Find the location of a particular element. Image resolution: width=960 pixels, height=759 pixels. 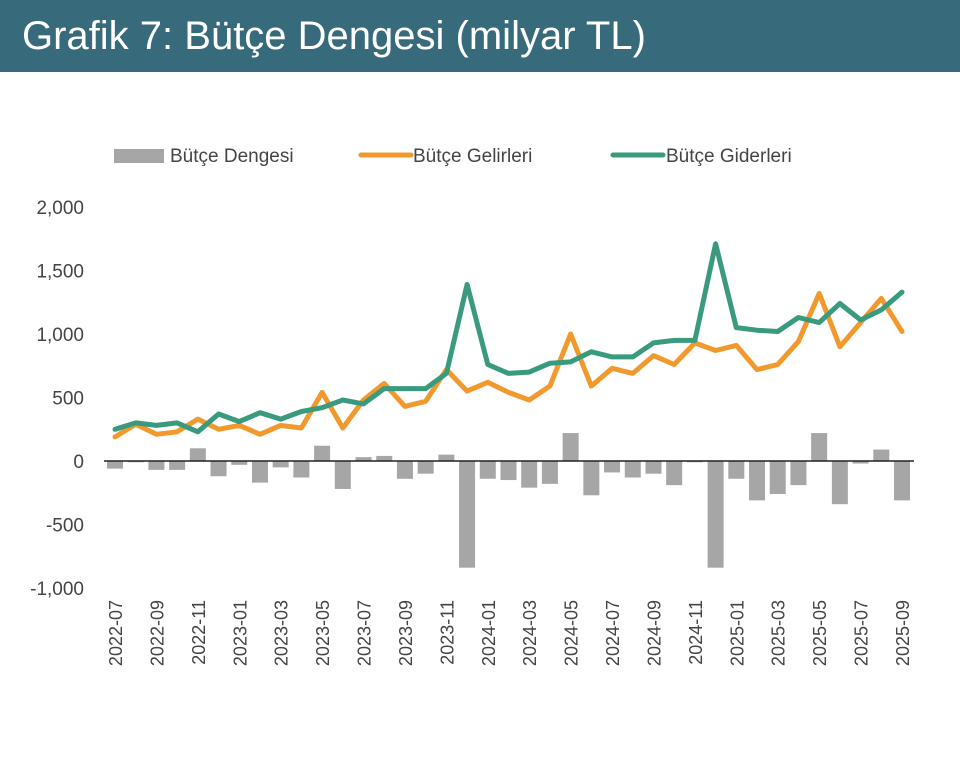

x-tick-label: 2025-01 is located at coordinates (737, 633).